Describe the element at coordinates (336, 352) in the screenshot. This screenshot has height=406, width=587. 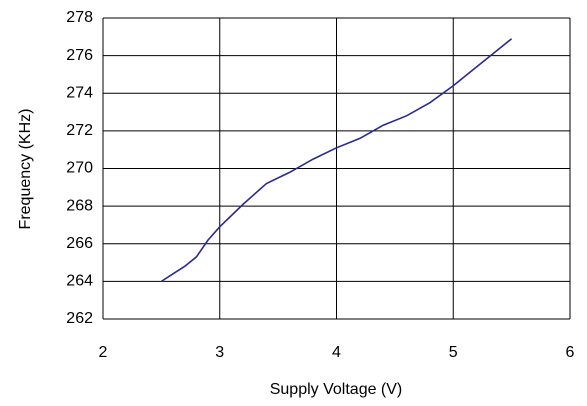
I see `x-tick-label: 4` at that location.